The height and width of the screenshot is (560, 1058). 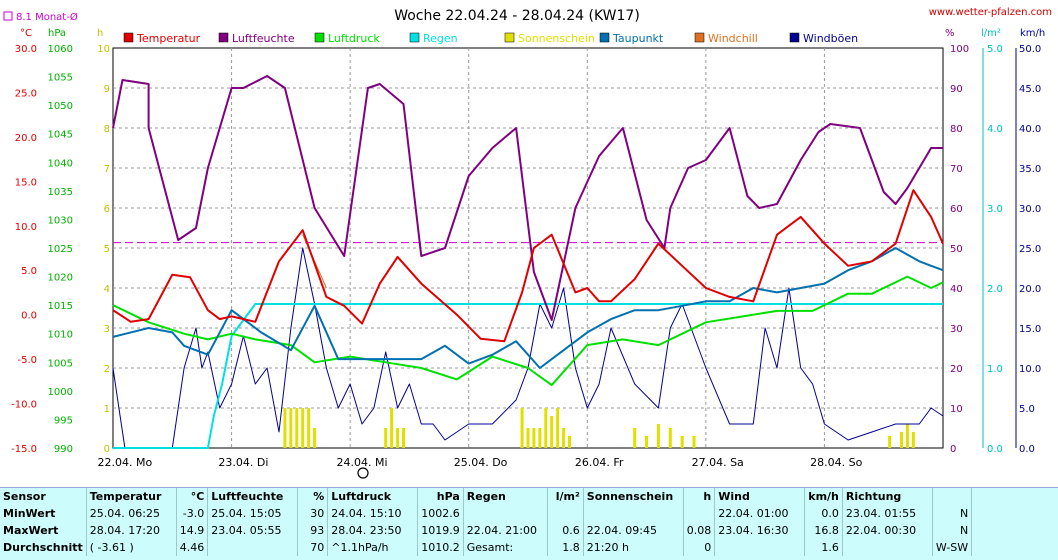 I want to click on stats-cell-time: 23.04. 01:55, so click(x=887, y=513).